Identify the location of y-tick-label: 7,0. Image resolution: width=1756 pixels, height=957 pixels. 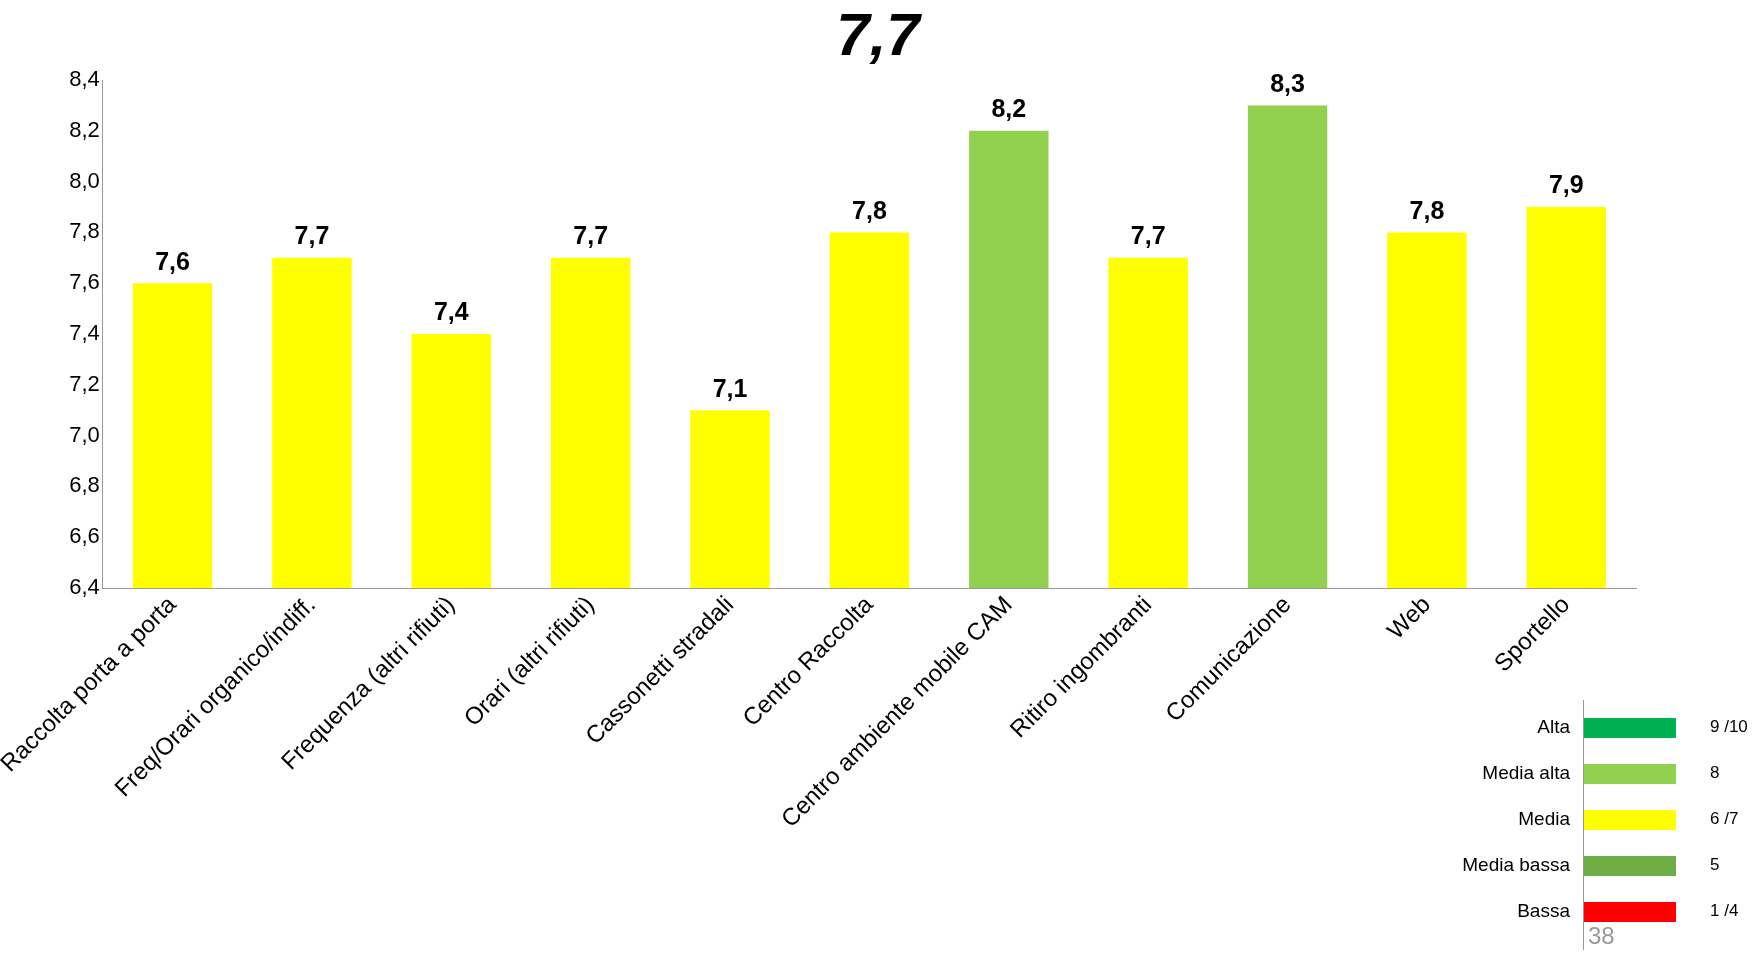
(84, 434).